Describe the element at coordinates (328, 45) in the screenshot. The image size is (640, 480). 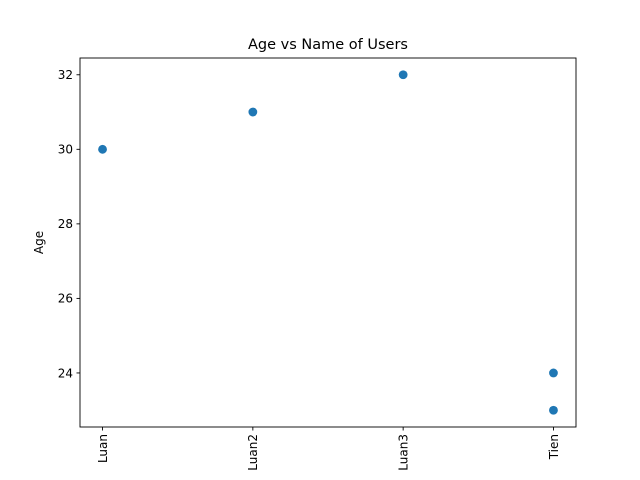
I see `chart-title: Age vs Name of Users` at that location.